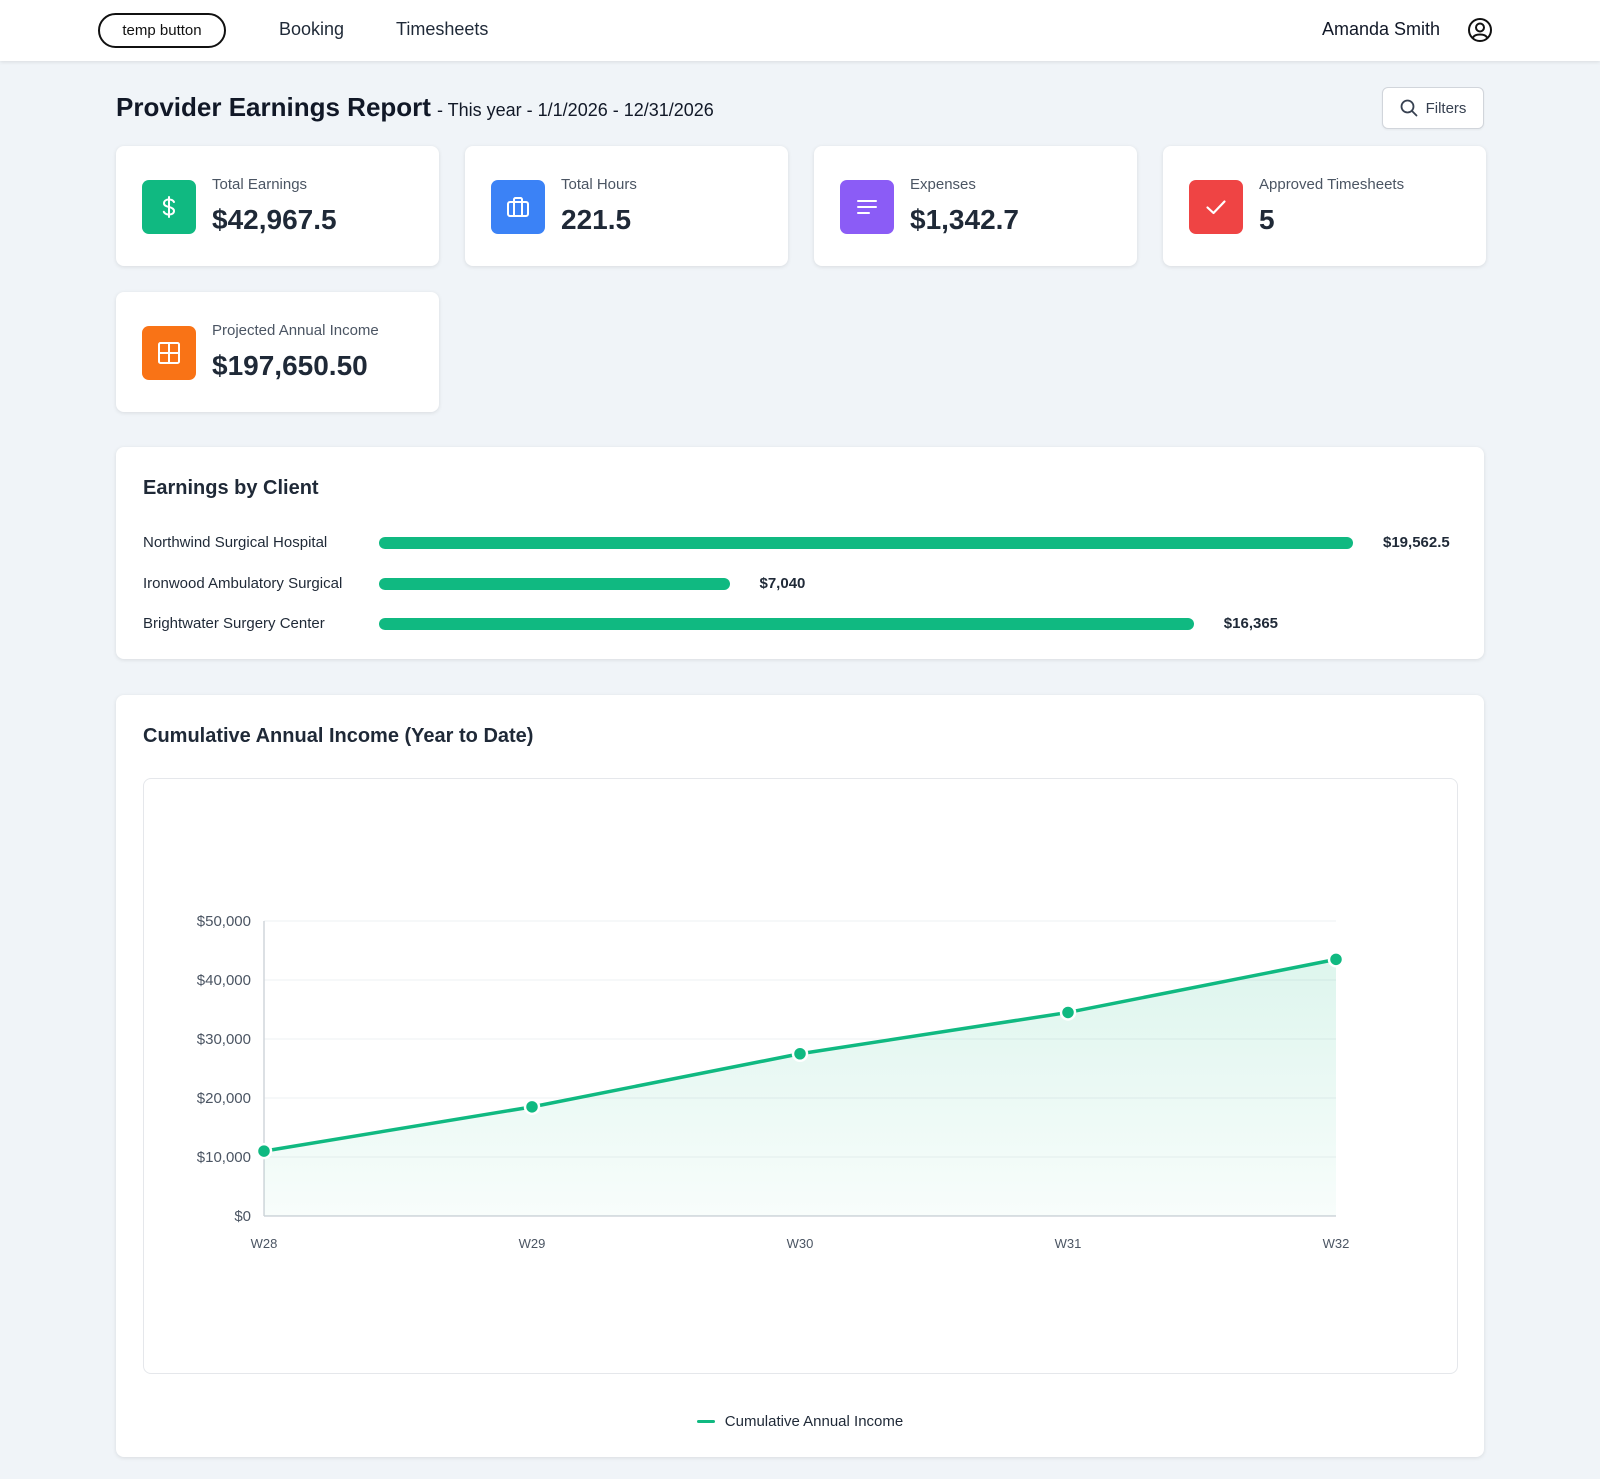 Image resolution: width=1600 pixels, height=1479 pixels. Describe the element at coordinates (1336, 1243) in the screenshot. I see `x-tick-label: W32` at that location.